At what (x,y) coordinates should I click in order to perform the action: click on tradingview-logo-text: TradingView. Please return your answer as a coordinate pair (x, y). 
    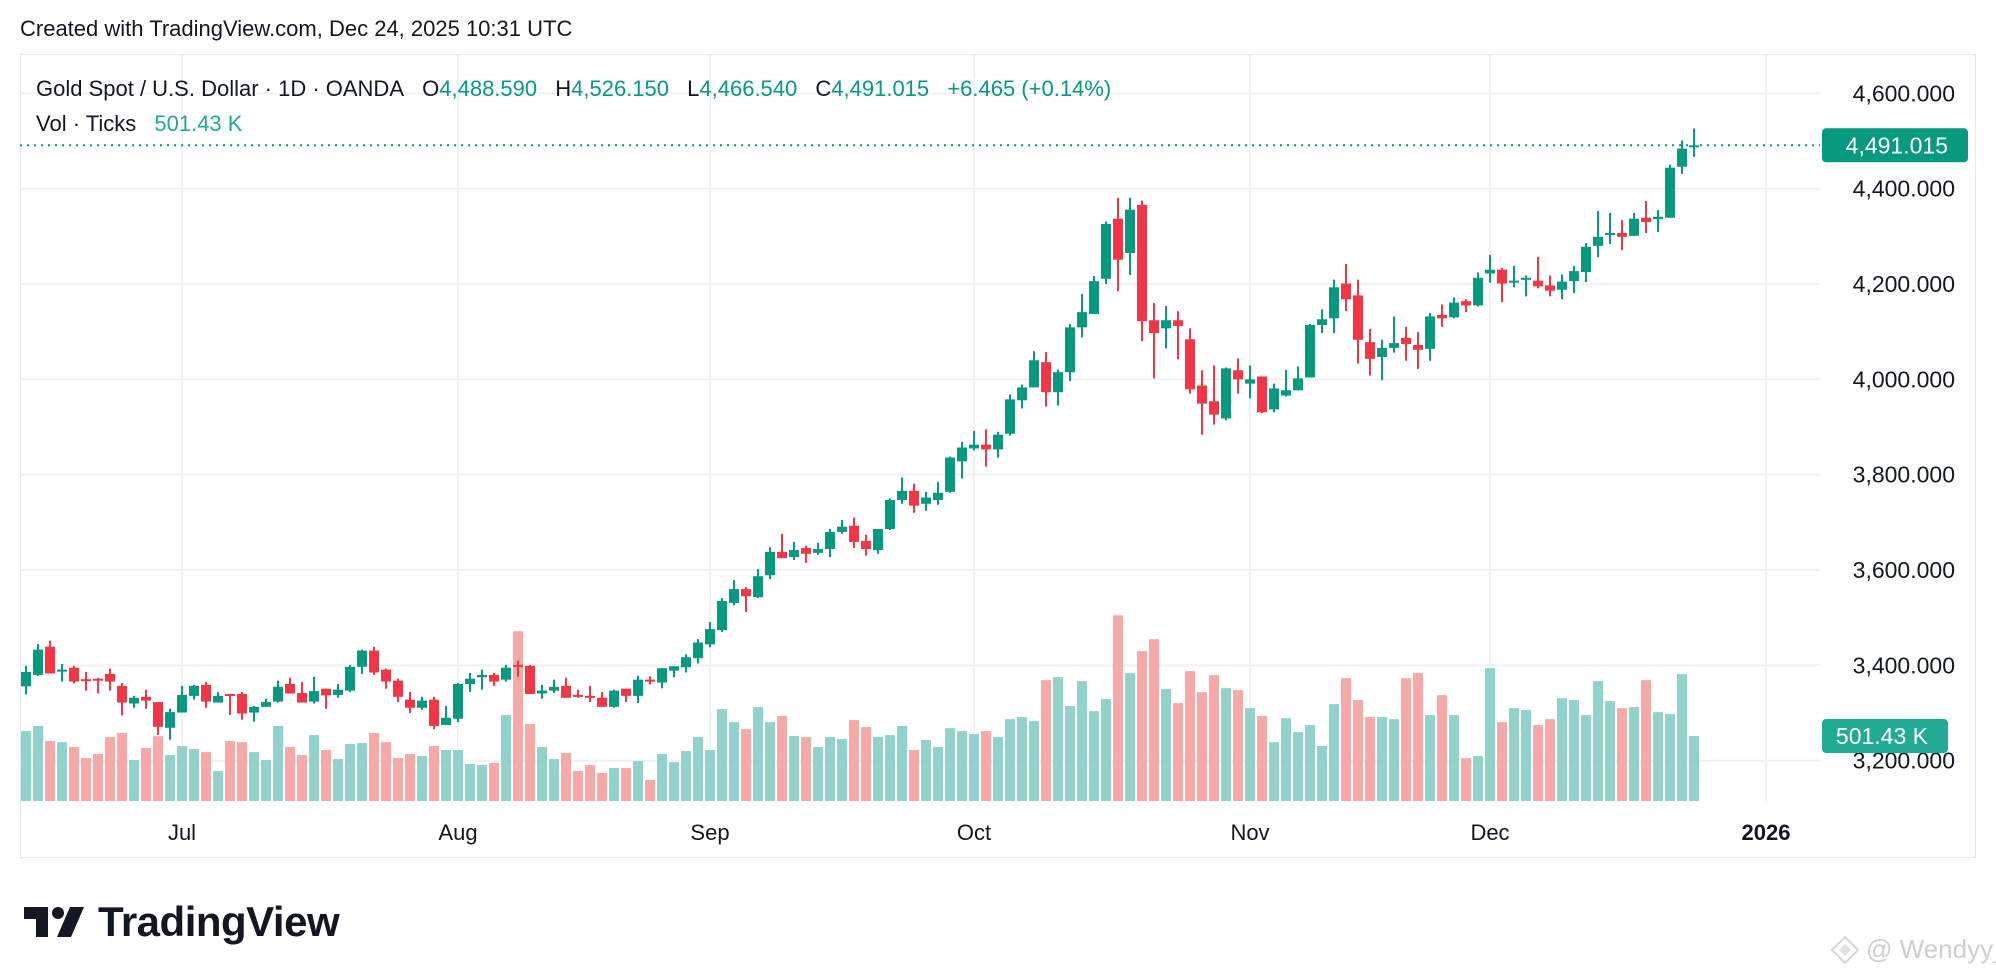
    Looking at the image, I should click on (219, 921).